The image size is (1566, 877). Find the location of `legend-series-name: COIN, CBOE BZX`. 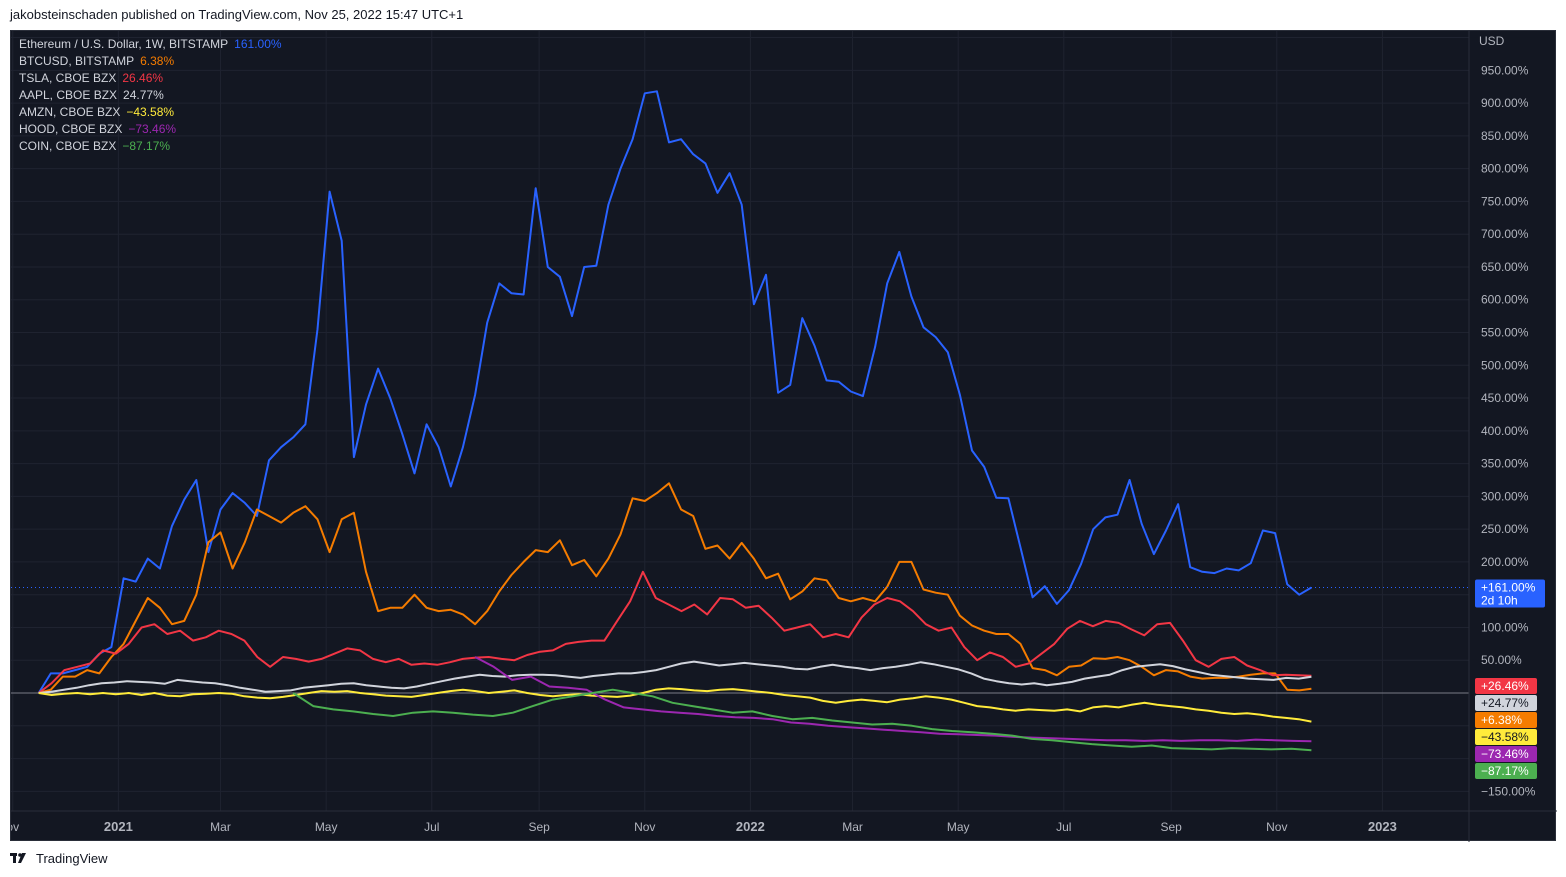

legend-series-name: COIN, CBOE BZX is located at coordinates (67, 146).